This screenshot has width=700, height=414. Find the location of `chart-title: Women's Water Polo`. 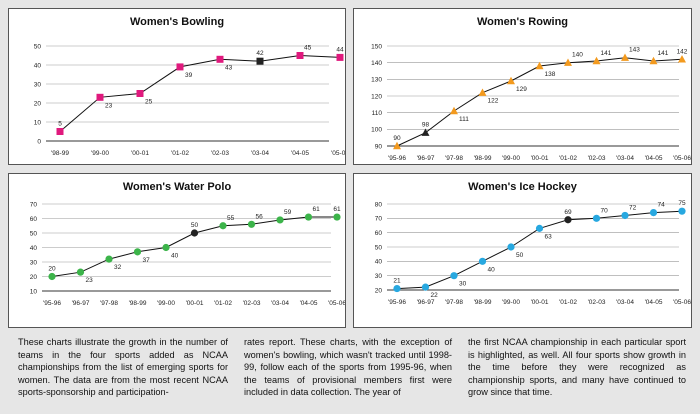

chart-title: Women's Water Polo is located at coordinates (177, 187).